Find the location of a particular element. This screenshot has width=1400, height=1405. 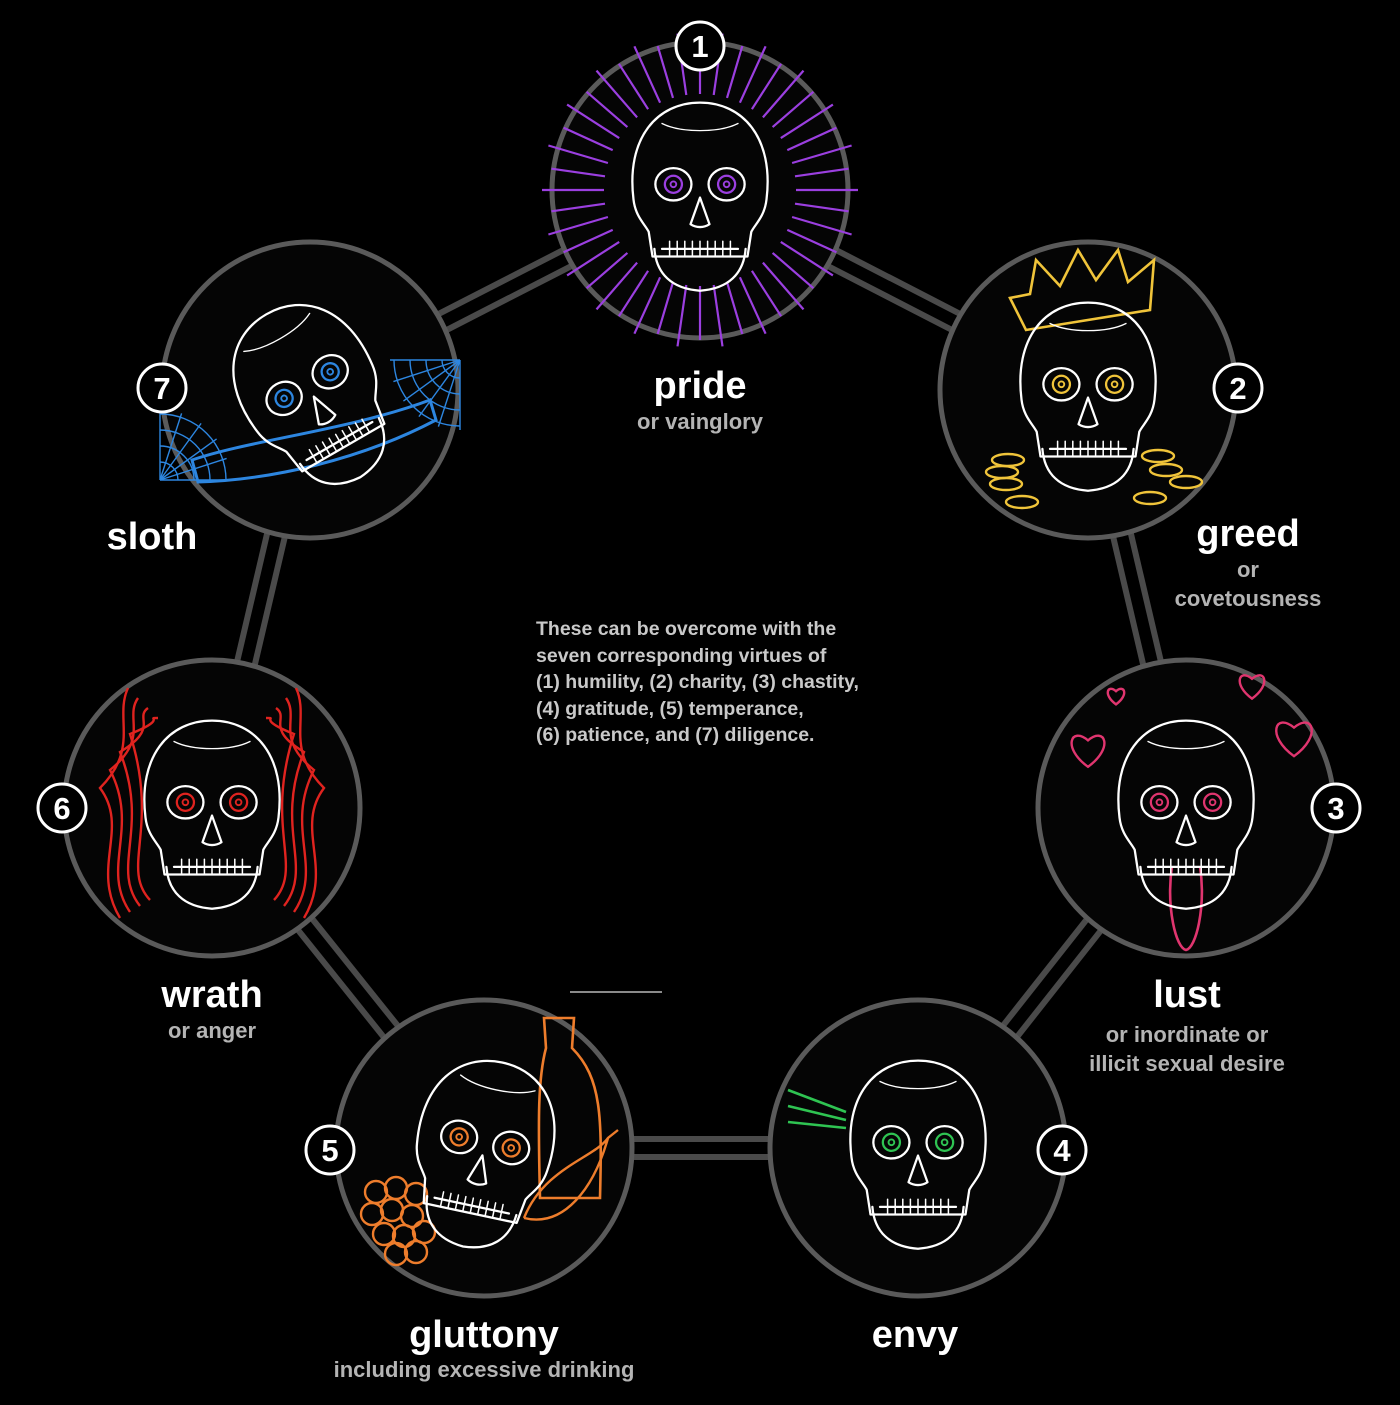

number-badge-4: 4 is located at coordinates (1062, 1150).